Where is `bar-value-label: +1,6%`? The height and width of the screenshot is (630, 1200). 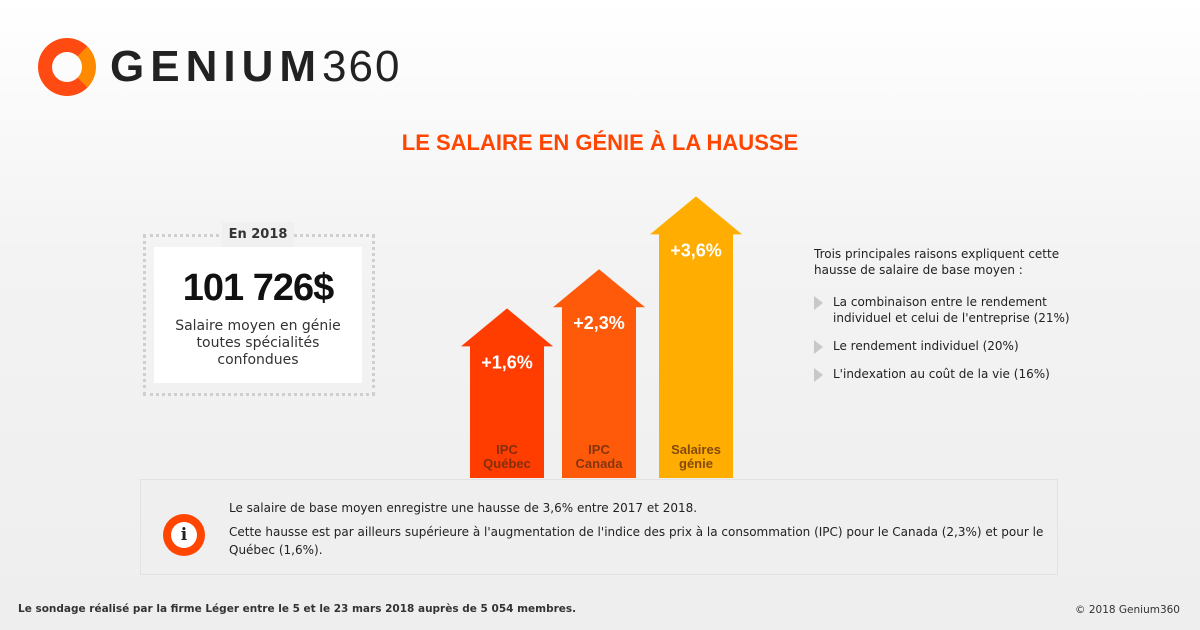
bar-value-label: +1,6% is located at coordinates (507, 362).